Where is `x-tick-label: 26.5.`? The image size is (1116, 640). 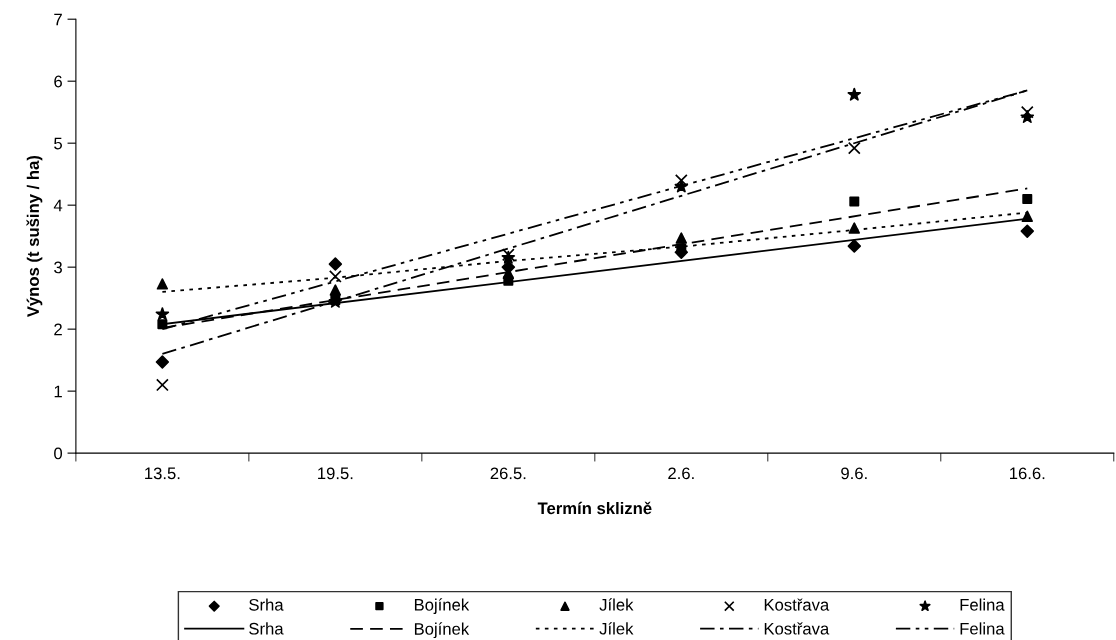 x-tick-label: 26.5. is located at coordinates (508, 473).